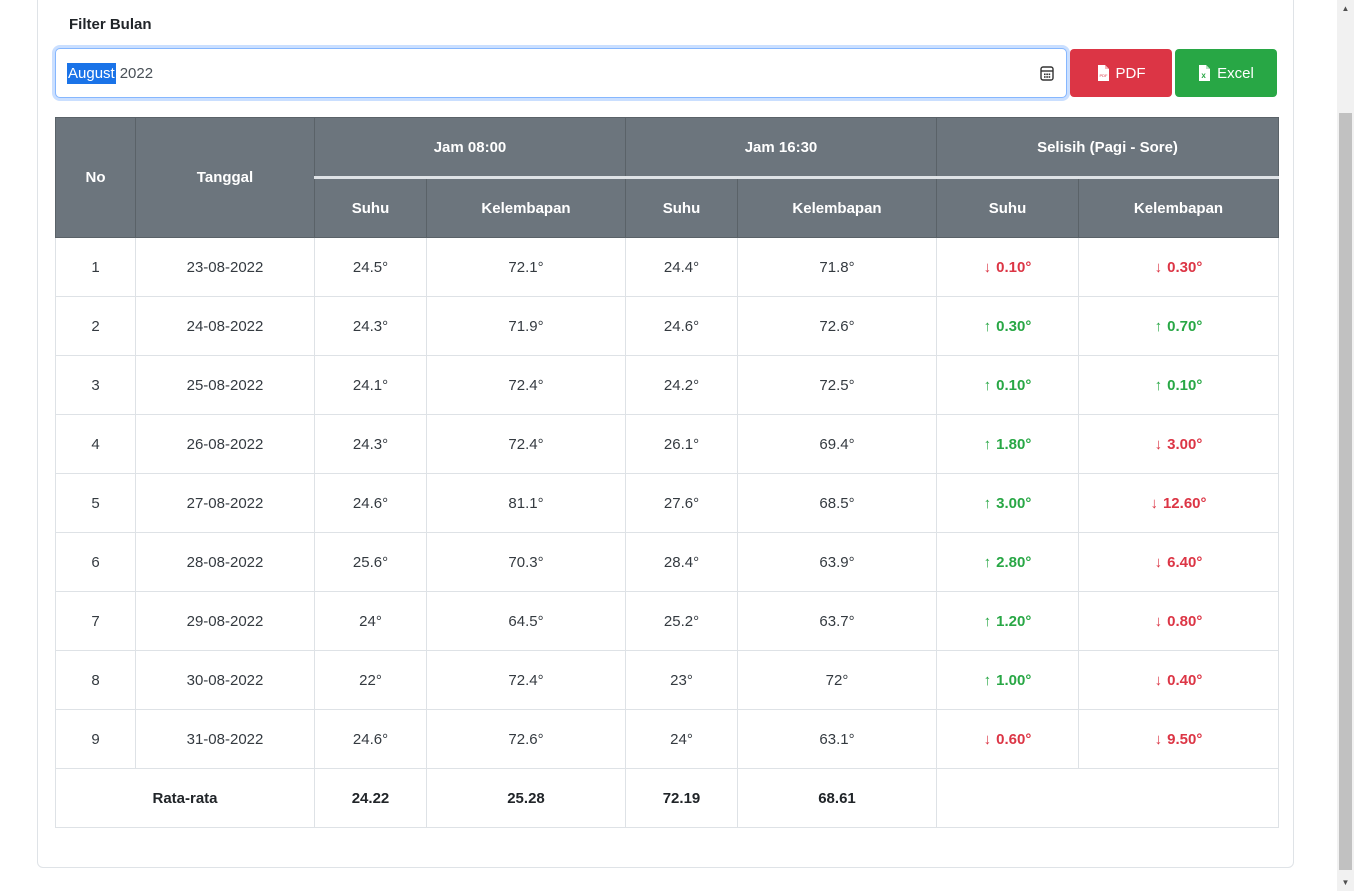 This screenshot has height=891, width=1354. Describe the element at coordinates (370, 326) in the screenshot. I see `cell-suhu-pagi: 24.3°` at that location.